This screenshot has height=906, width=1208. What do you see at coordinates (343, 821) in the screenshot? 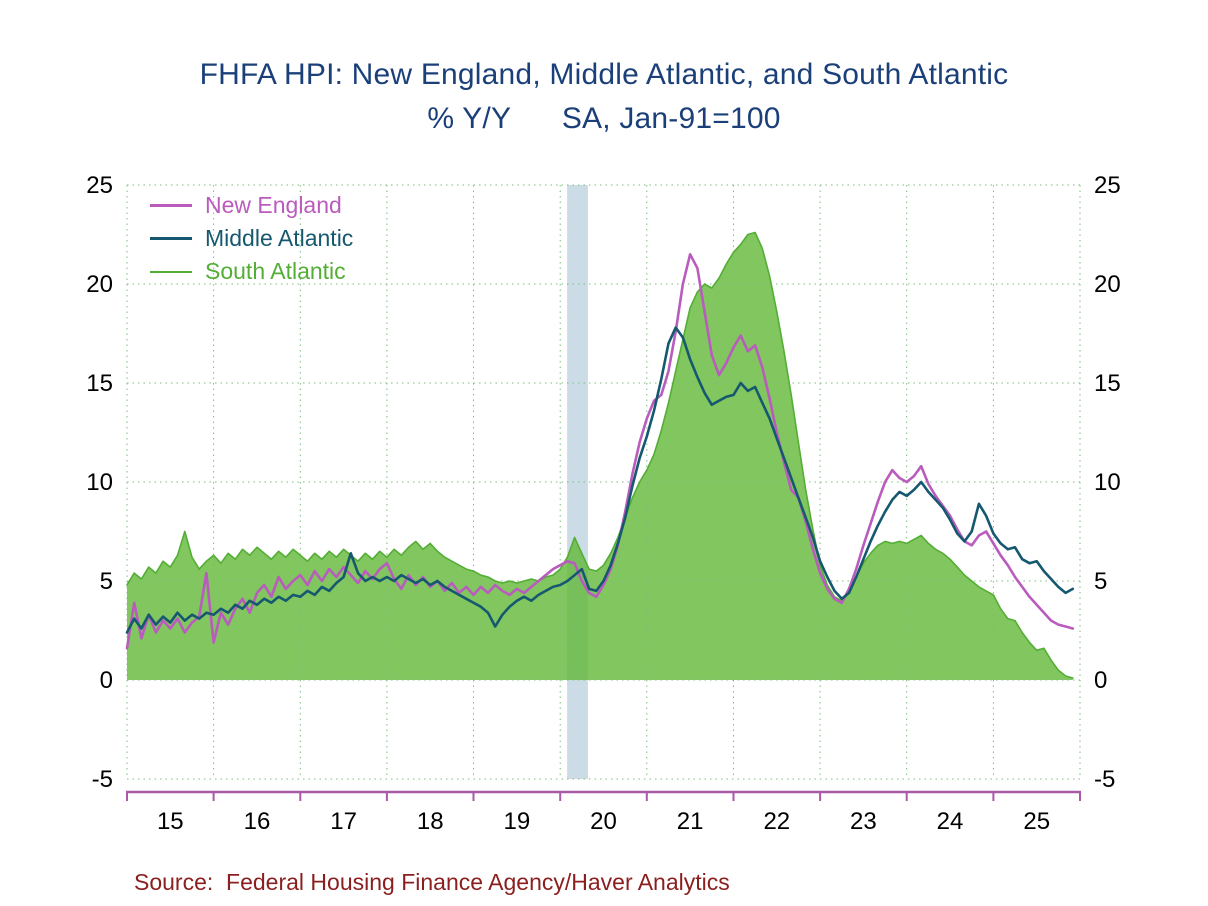
I see `x-tick-label: 17` at bounding box center [343, 821].